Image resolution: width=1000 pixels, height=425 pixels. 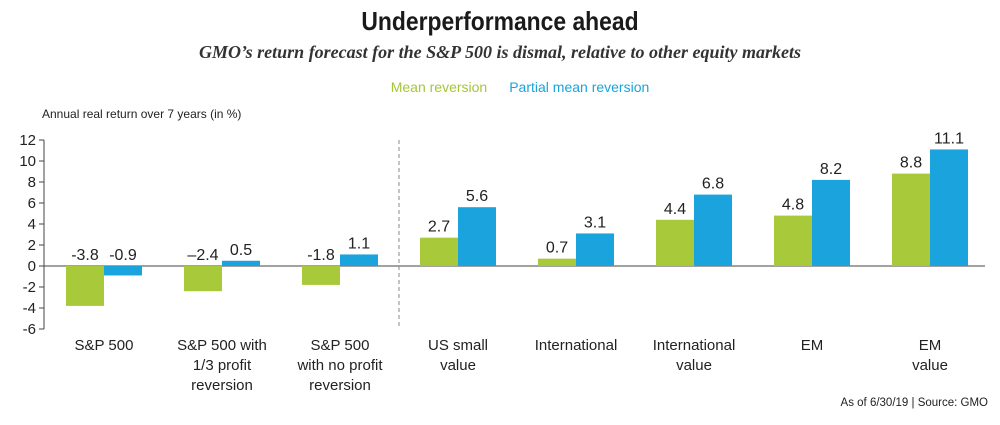 I want to click on legend: Mean reversion Partial mean reversion, so click(x=500, y=87).